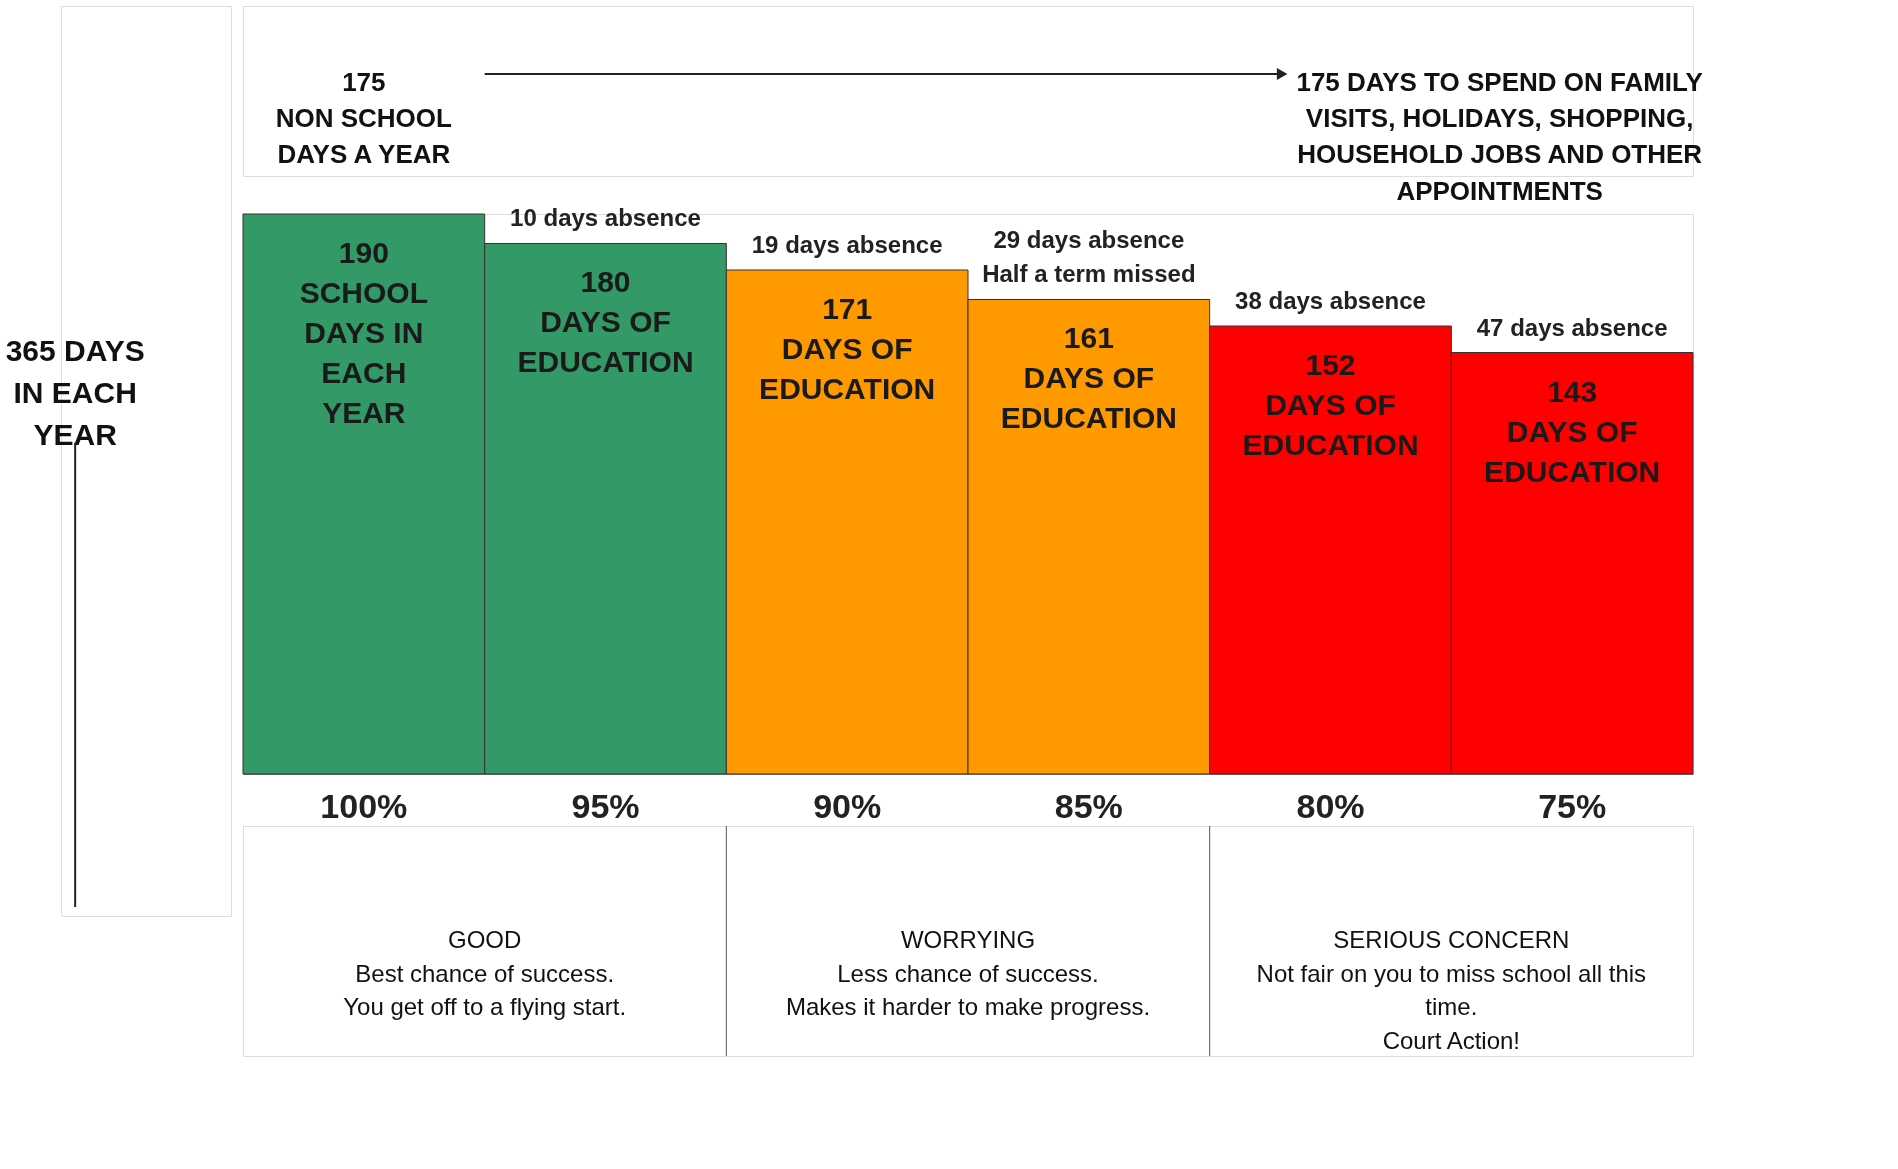 This screenshot has width=1898, height=1169. What do you see at coordinates (1451, 990) in the screenshot?
I see `text: SERIOUS CONCERN Not fair on you to miss school all this time. Court Action!` at bounding box center [1451, 990].